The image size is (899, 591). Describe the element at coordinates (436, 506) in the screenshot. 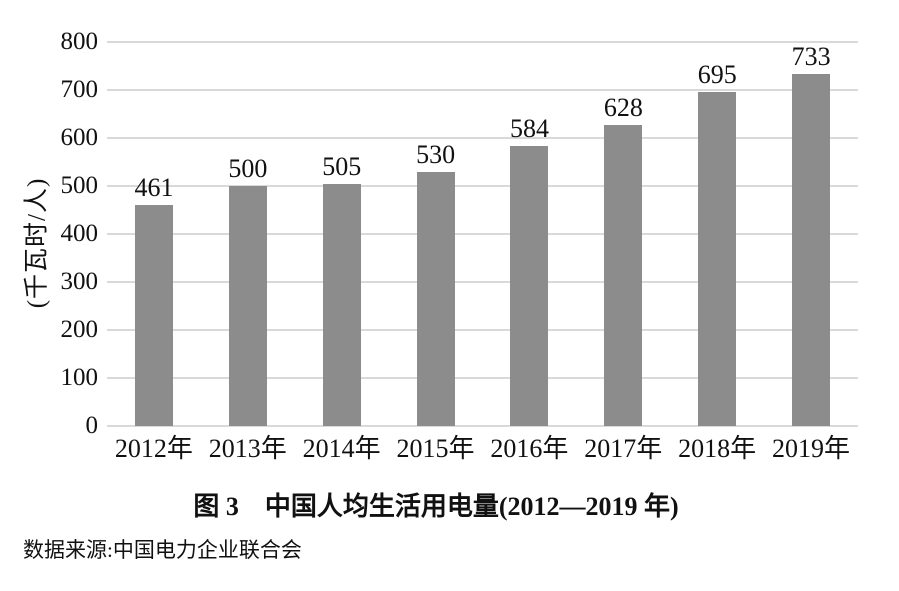

I see `chart-title: 图 3 中国人均生活用电量(2012—2019 年)` at that location.